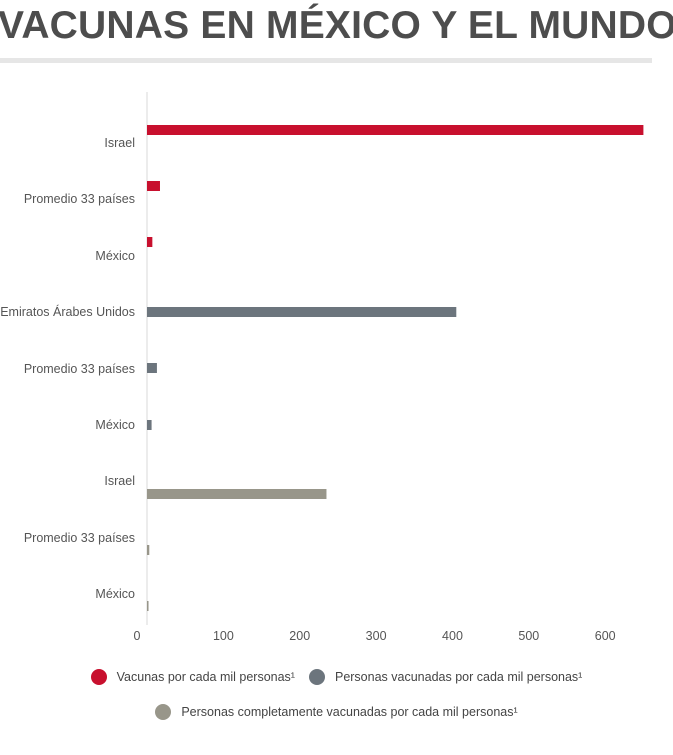 Image resolution: width=673 pixels, height=755 pixels. I want to click on x-tick-label-500: 500, so click(528, 636).